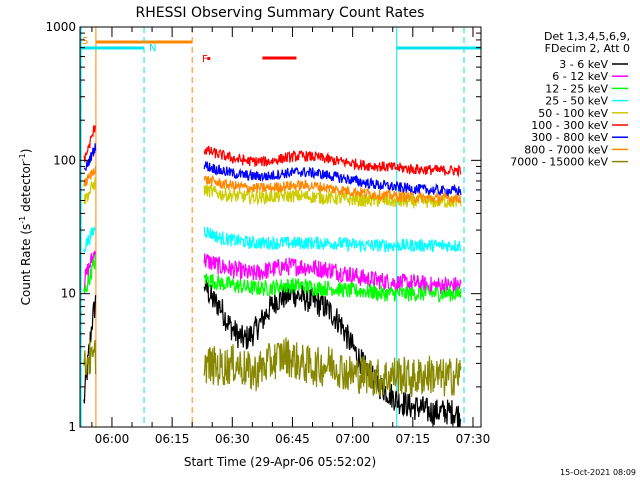 The image size is (640, 480). Describe the element at coordinates (598, 472) in the screenshot. I see `timestamp: 15-Oct-2021 08:09` at that location.